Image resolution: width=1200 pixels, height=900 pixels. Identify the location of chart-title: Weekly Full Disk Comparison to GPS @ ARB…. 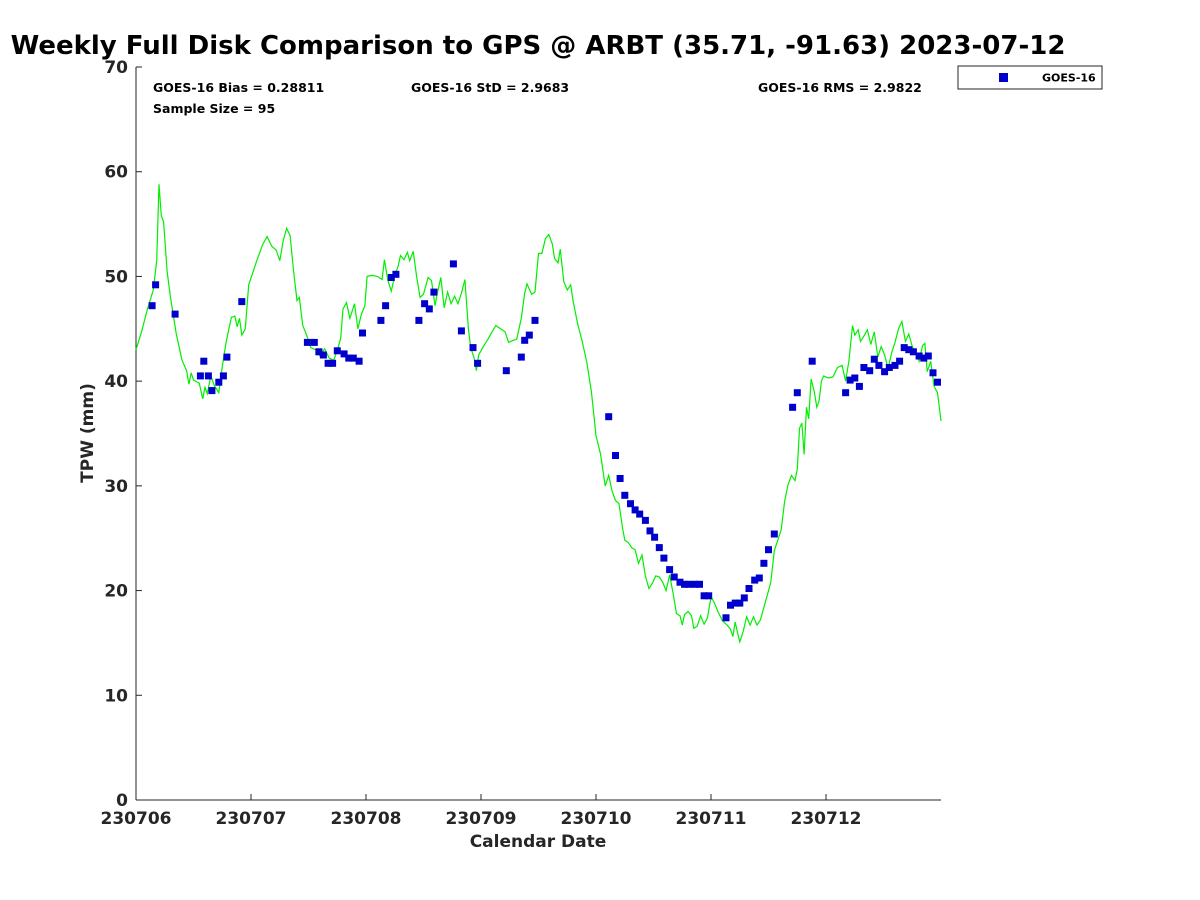
(538, 46).